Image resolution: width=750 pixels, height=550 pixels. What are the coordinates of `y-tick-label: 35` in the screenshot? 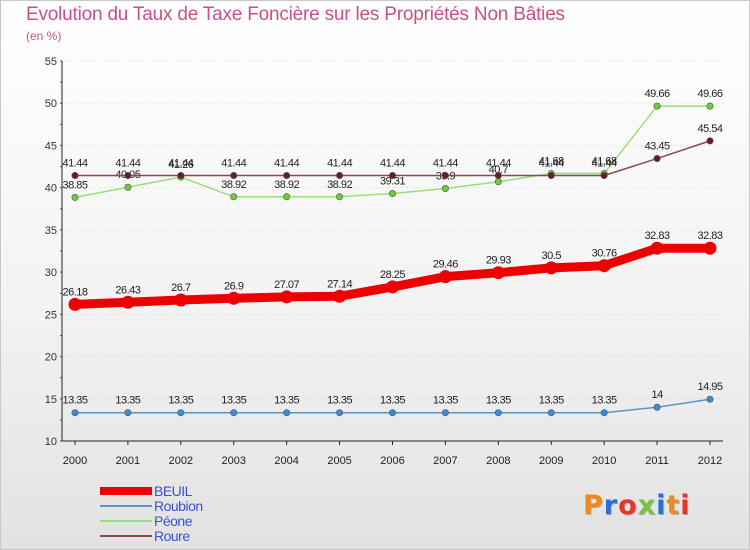 It's located at (51, 231).